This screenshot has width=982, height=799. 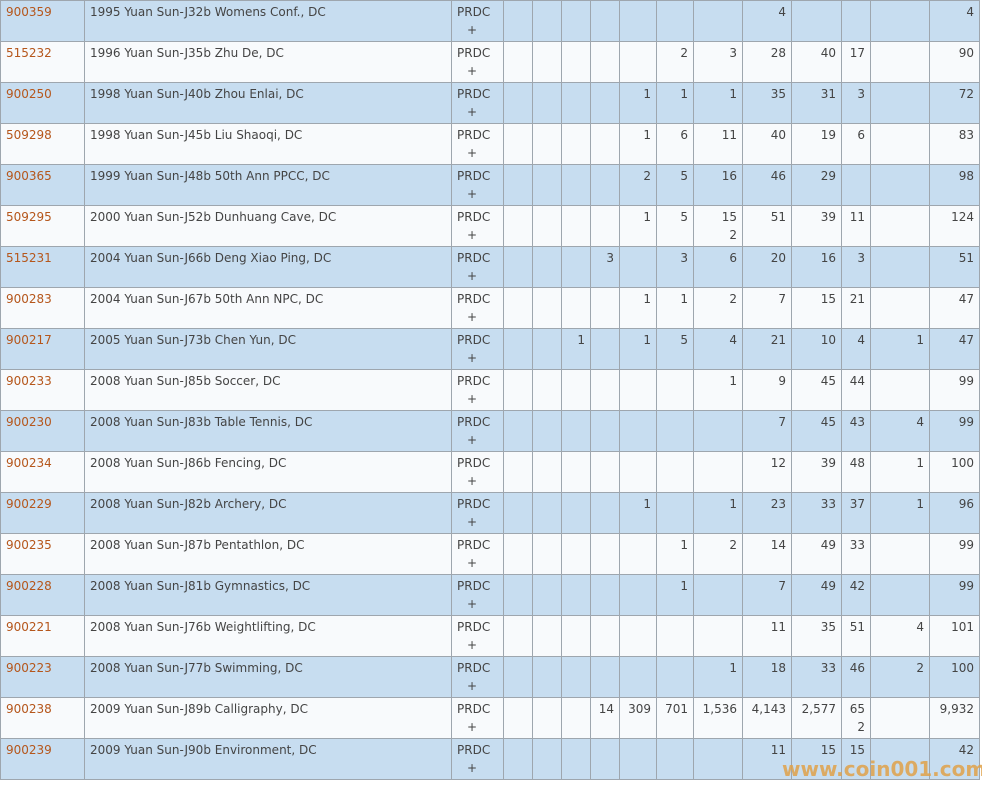 What do you see at coordinates (605, 267) in the screenshot?
I see `grade-count-cell: 3` at bounding box center [605, 267].